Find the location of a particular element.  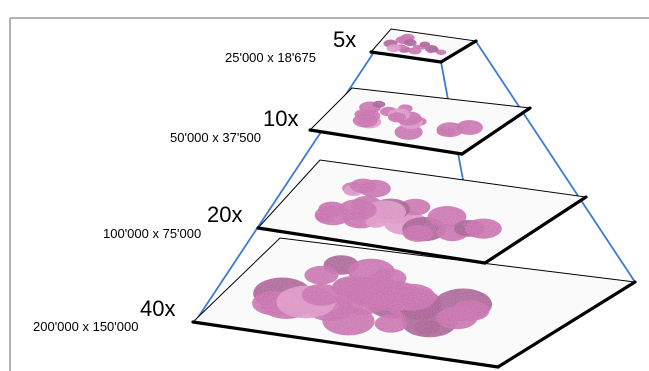

label-5x-magnification: 5x is located at coordinates (344, 39).